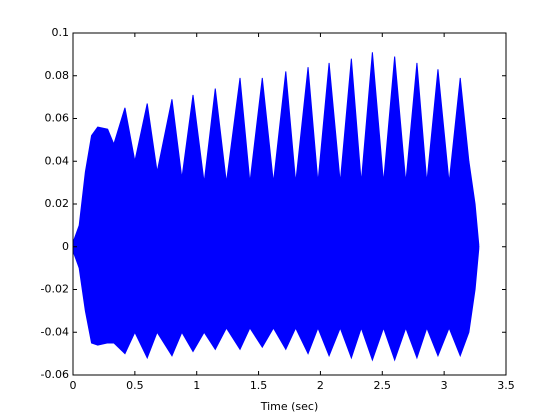  Describe the element at coordinates (57, 203) in the screenshot. I see `y-tick-label: 0.02` at that location.